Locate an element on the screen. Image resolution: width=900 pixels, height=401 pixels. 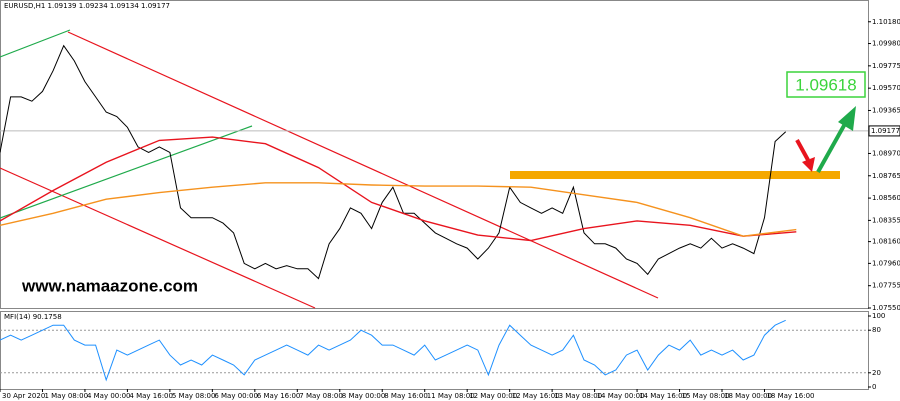
x-tick-label: 5 May 08:00 is located at coordinates (194, 396).